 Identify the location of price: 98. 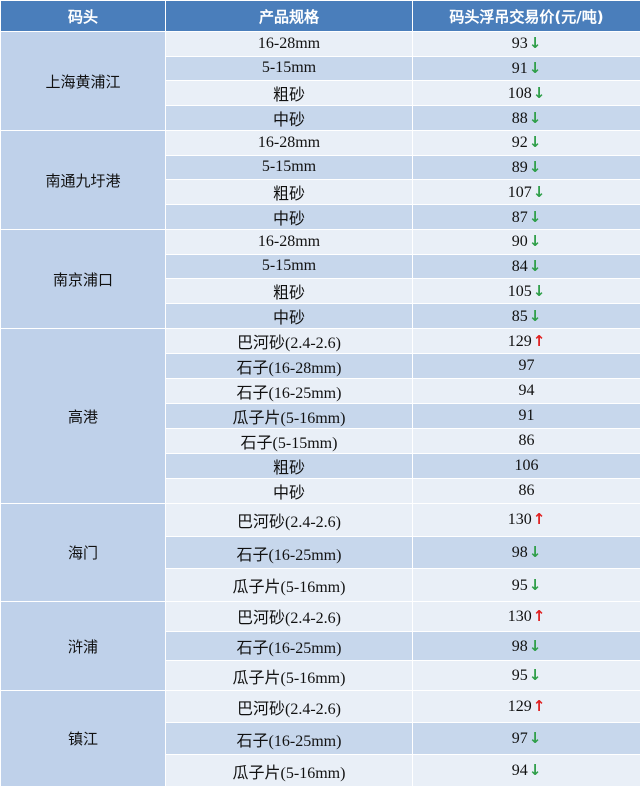
(520, 646).